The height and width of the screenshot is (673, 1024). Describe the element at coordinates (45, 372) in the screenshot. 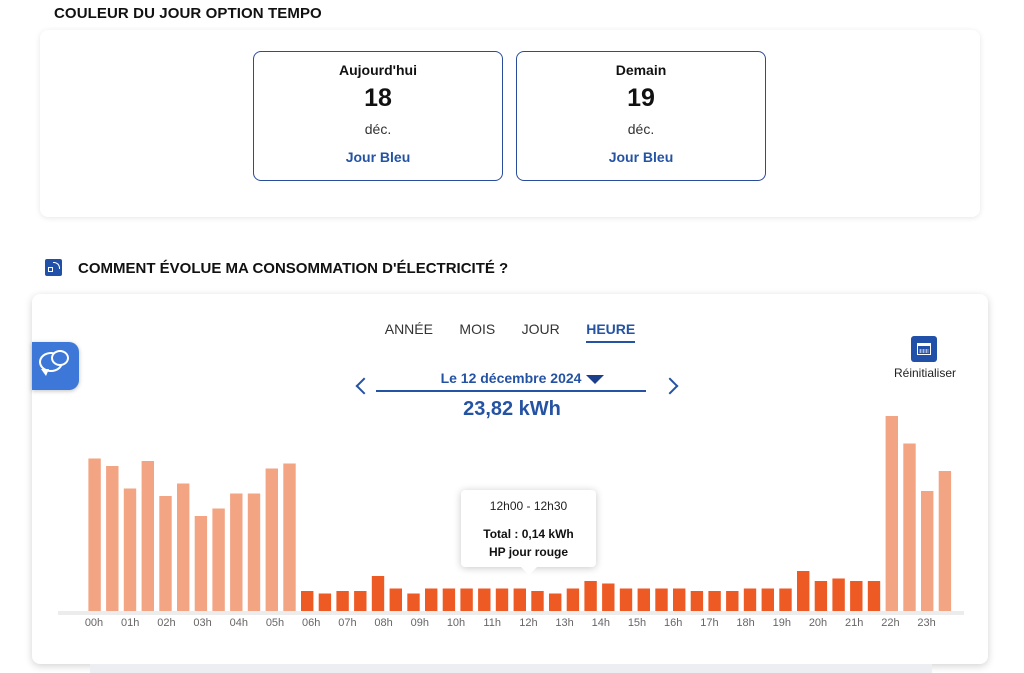

I see `chat-tail-icon` at that location.